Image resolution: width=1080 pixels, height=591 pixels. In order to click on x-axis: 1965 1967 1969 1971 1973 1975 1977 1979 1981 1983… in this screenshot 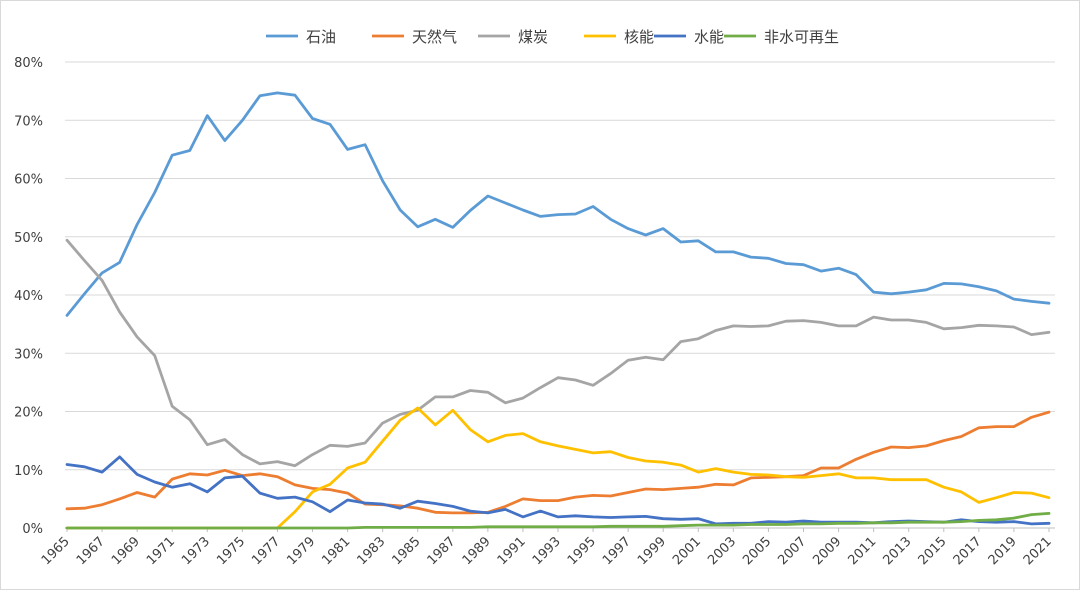, I will do `click(547, 548)`.